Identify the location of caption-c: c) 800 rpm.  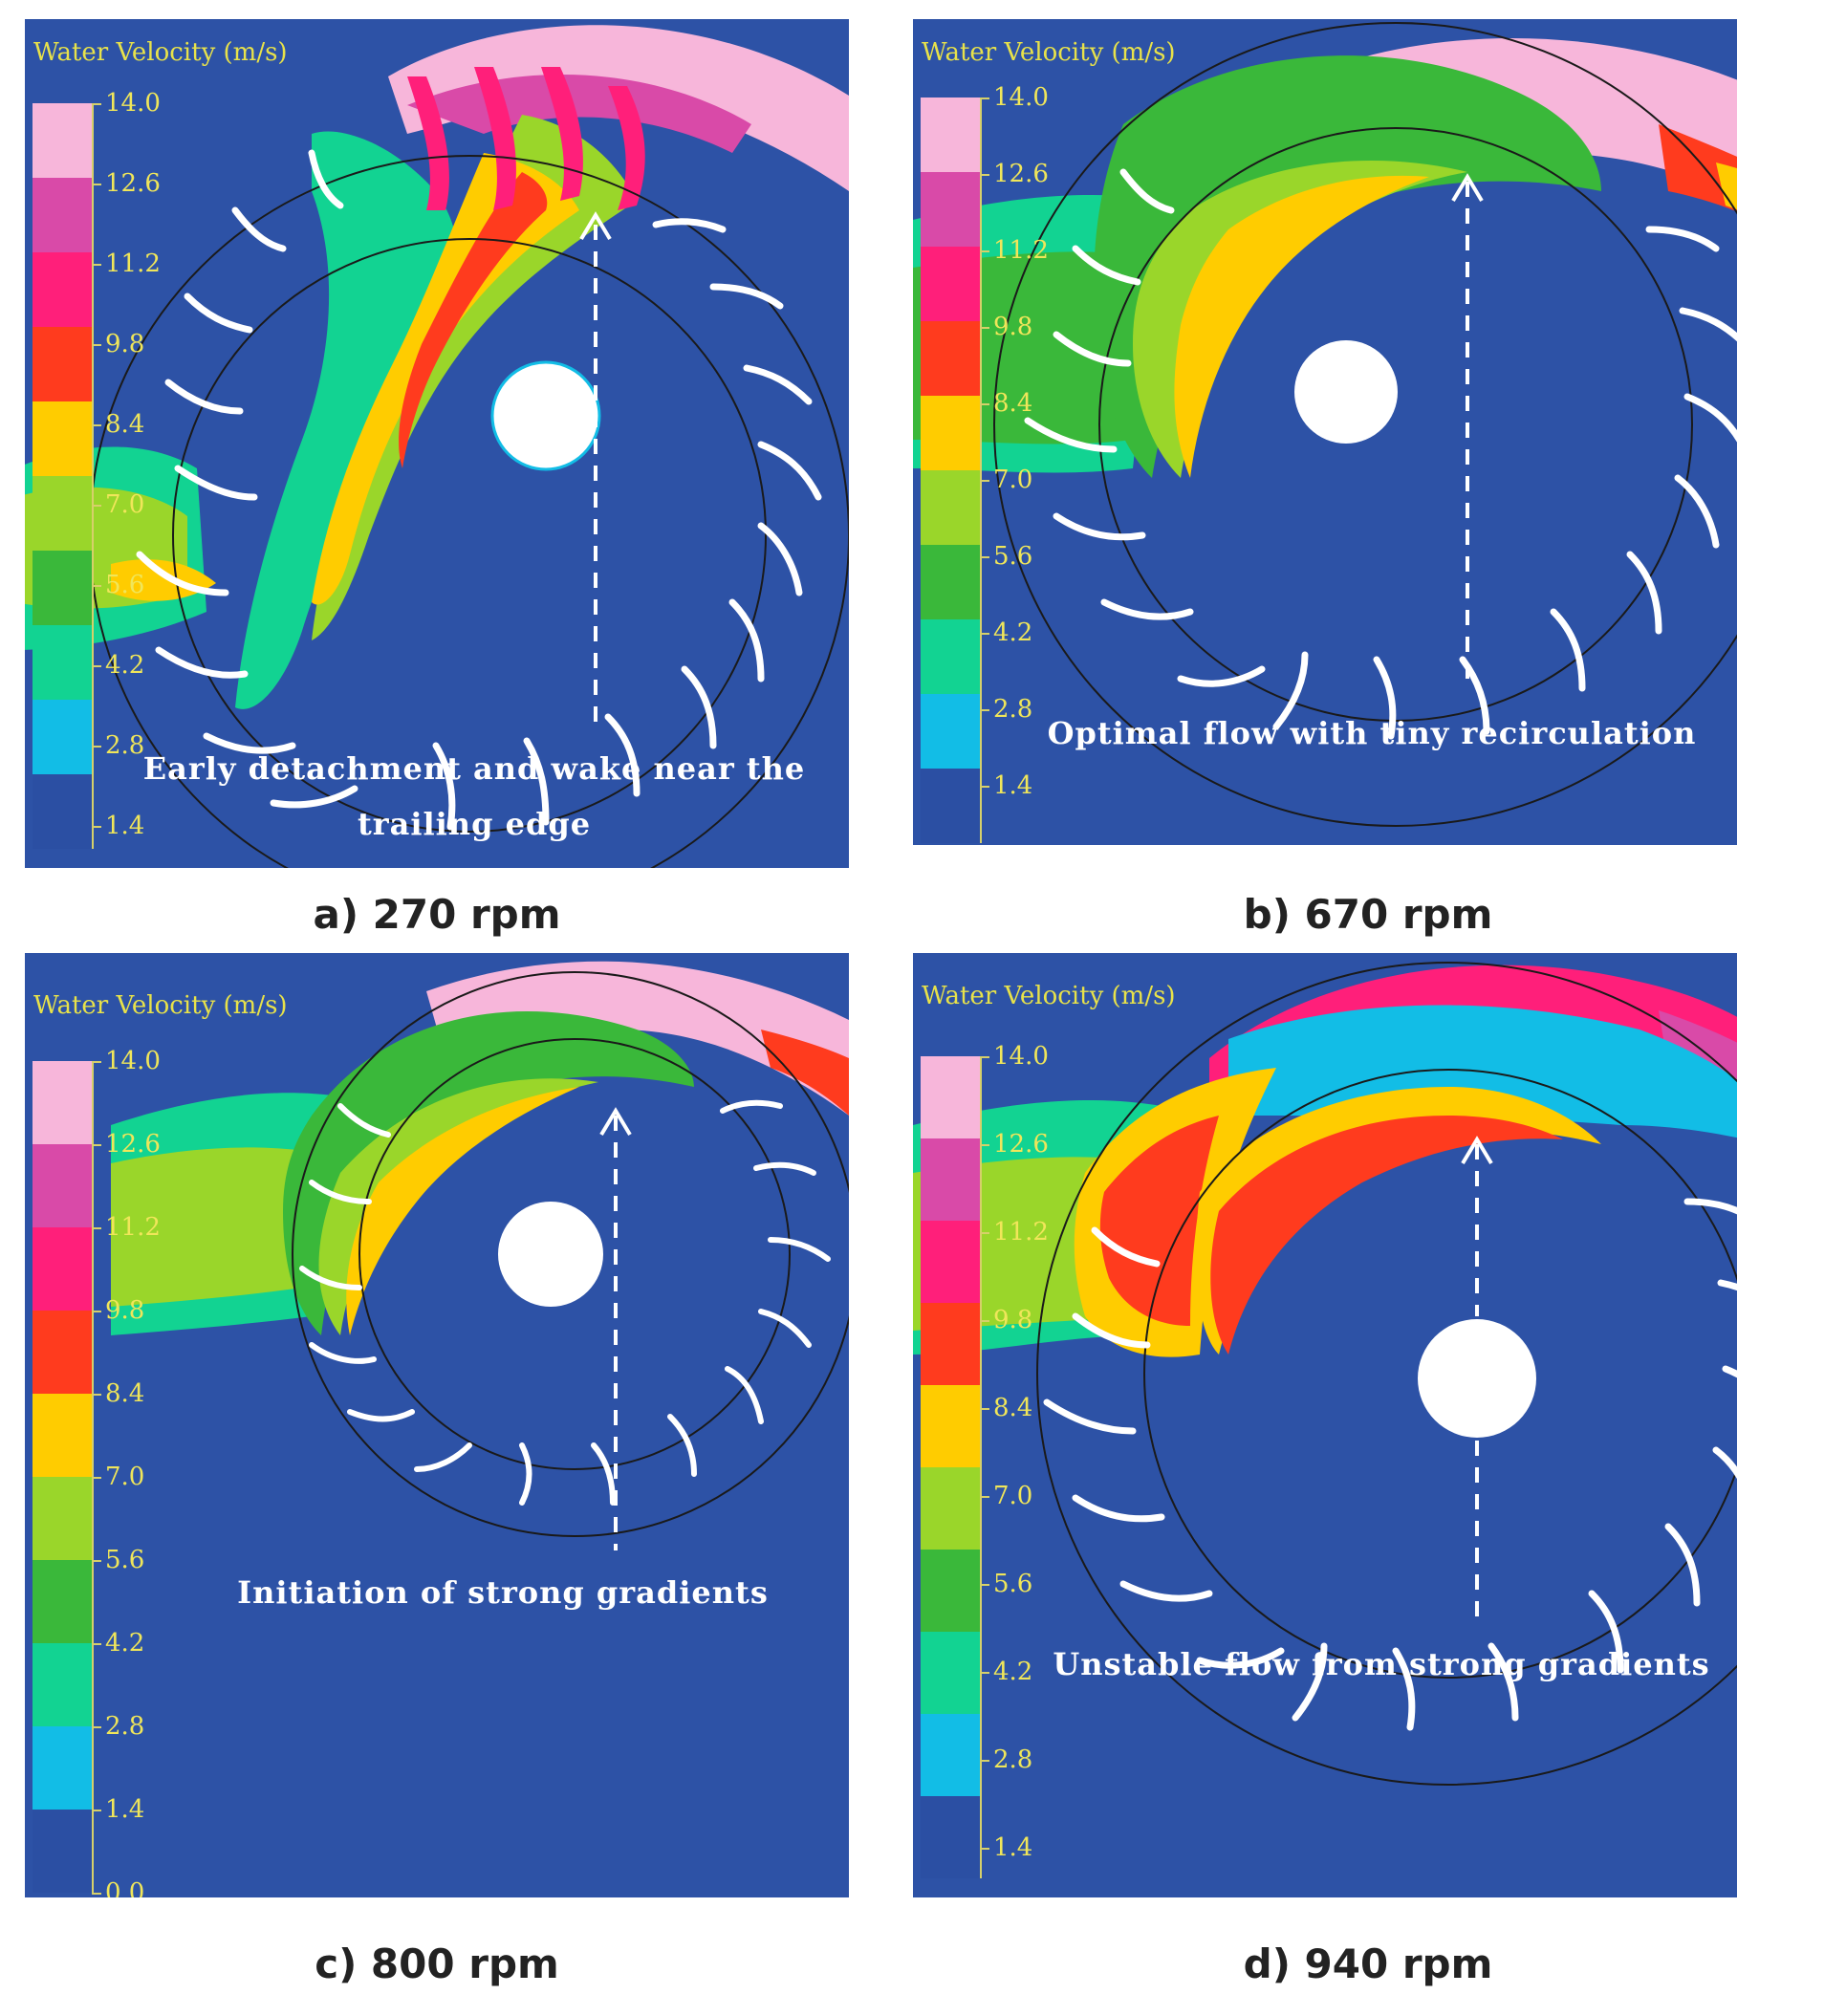
(437, 1963).